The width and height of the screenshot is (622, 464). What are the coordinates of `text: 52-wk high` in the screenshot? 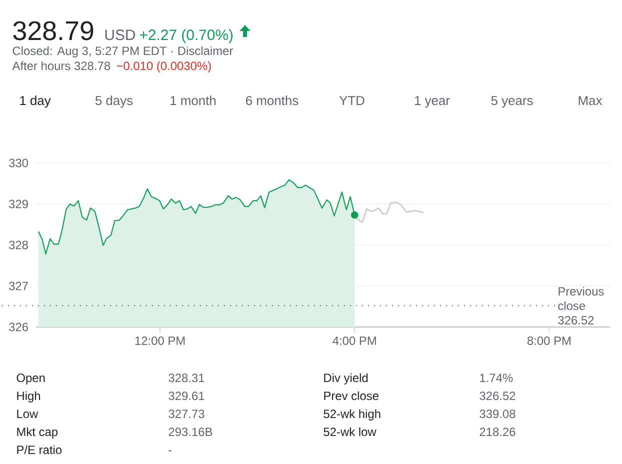 It's located at (352, 414).